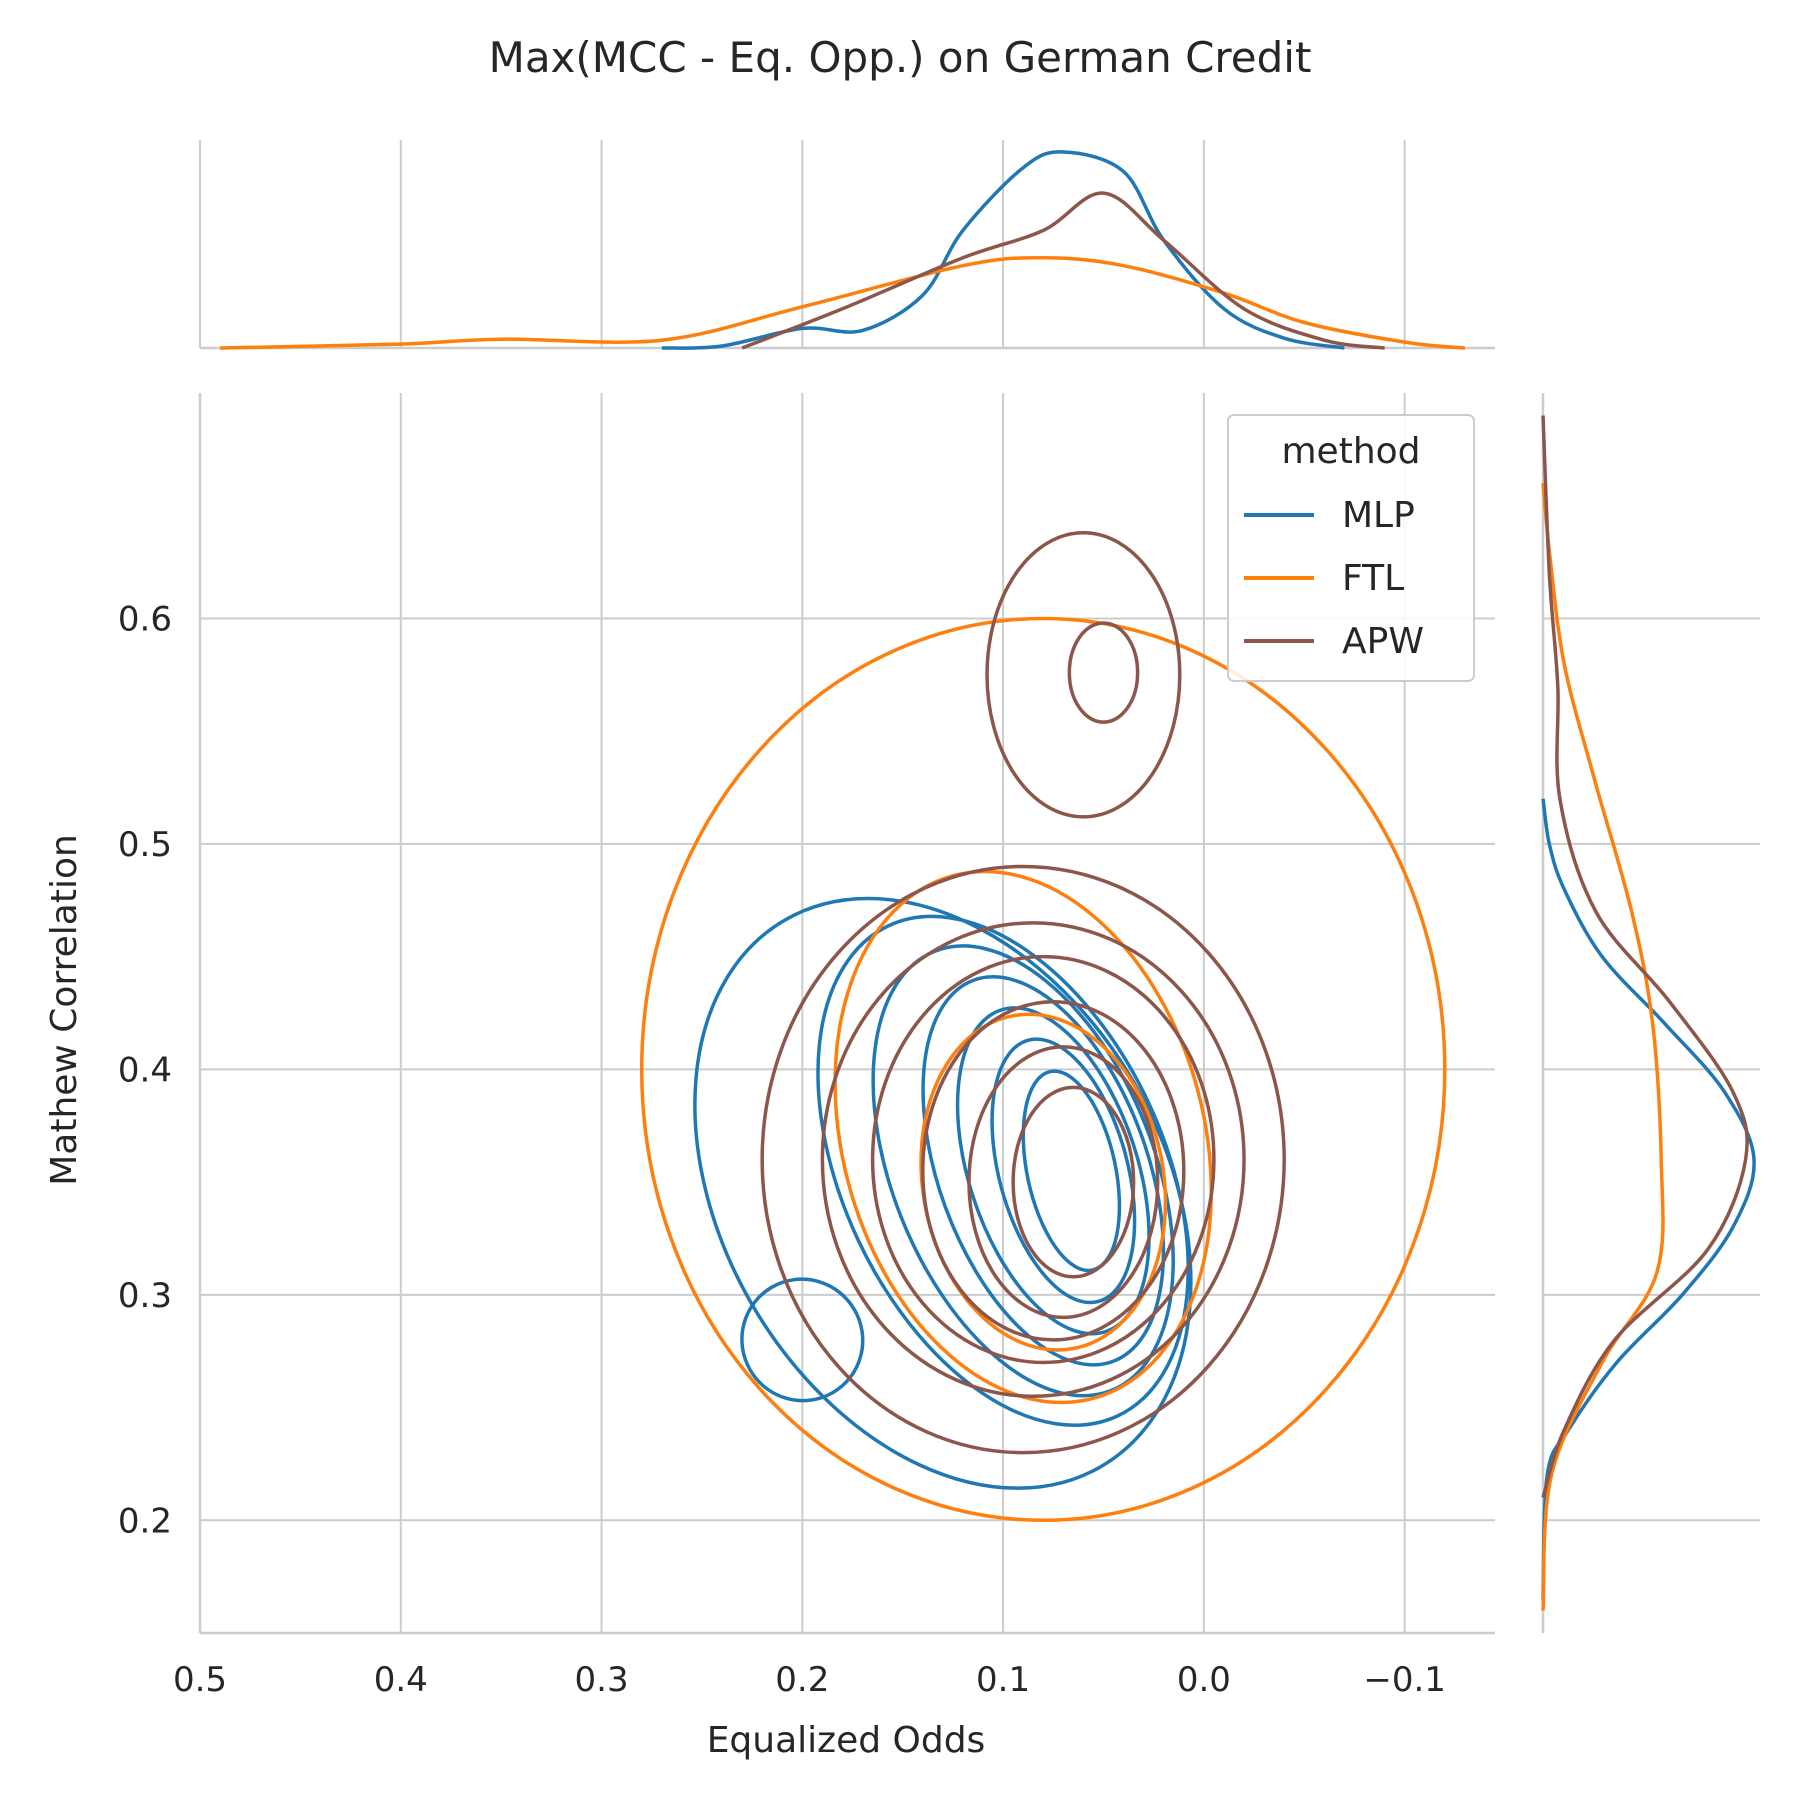 The image size is (1800, 1800). Describe the element at coordinates (1404, 1680) in the screenshot. I see `x-tick-label: −0.1` at that location.